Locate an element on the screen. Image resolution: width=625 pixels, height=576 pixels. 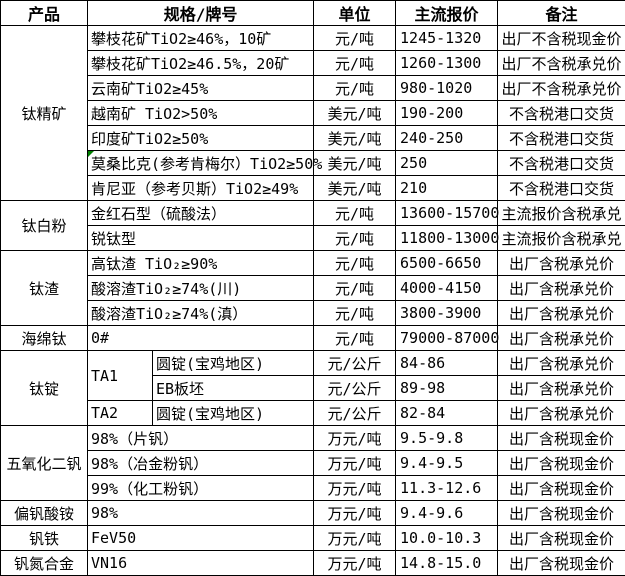
spec-cell: 98%（片钒） is located at coordinates (200, 438).